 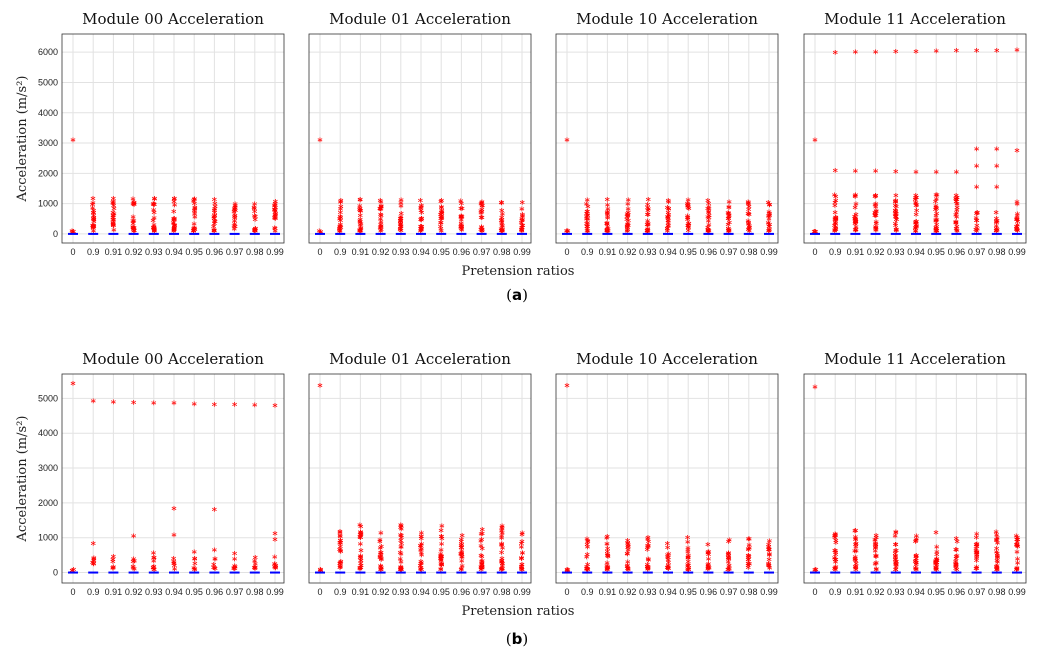 What do you see at coordinates (55, 234) in the screenshot?
I see `y-tick-label: 0` at bounding box center [55, 234].